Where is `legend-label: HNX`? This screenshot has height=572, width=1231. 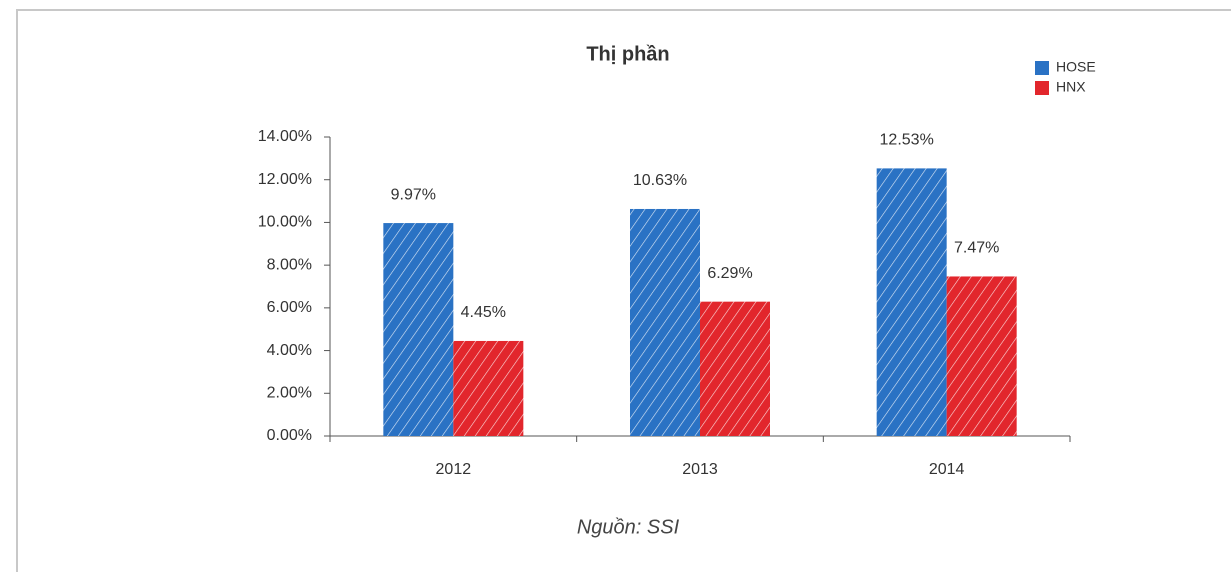 legend-label: HNX is located at coordinates (1071, 87).